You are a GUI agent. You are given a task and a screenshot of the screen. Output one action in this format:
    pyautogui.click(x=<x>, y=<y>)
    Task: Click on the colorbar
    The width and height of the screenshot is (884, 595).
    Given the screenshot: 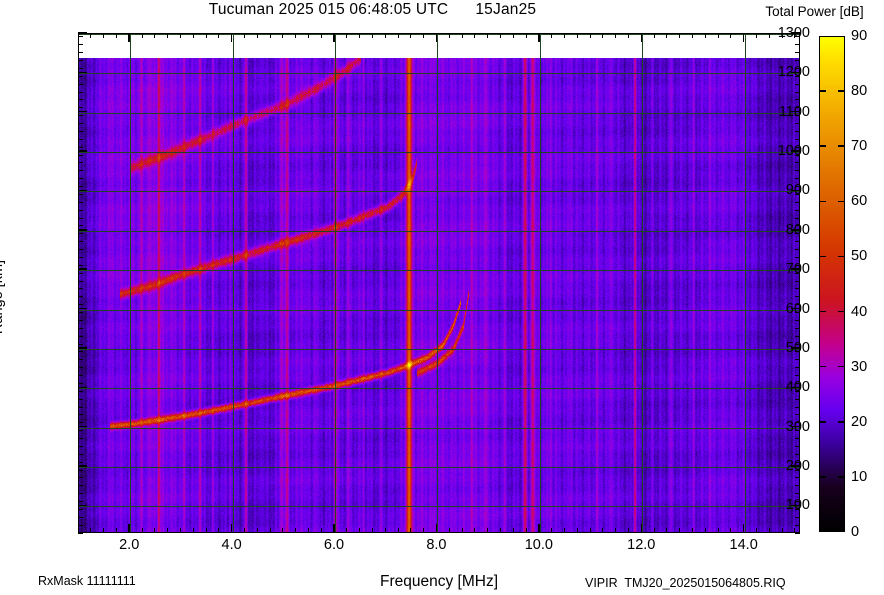 What is the action you would take?
    pyautogui.click(x=832, y=284)
    